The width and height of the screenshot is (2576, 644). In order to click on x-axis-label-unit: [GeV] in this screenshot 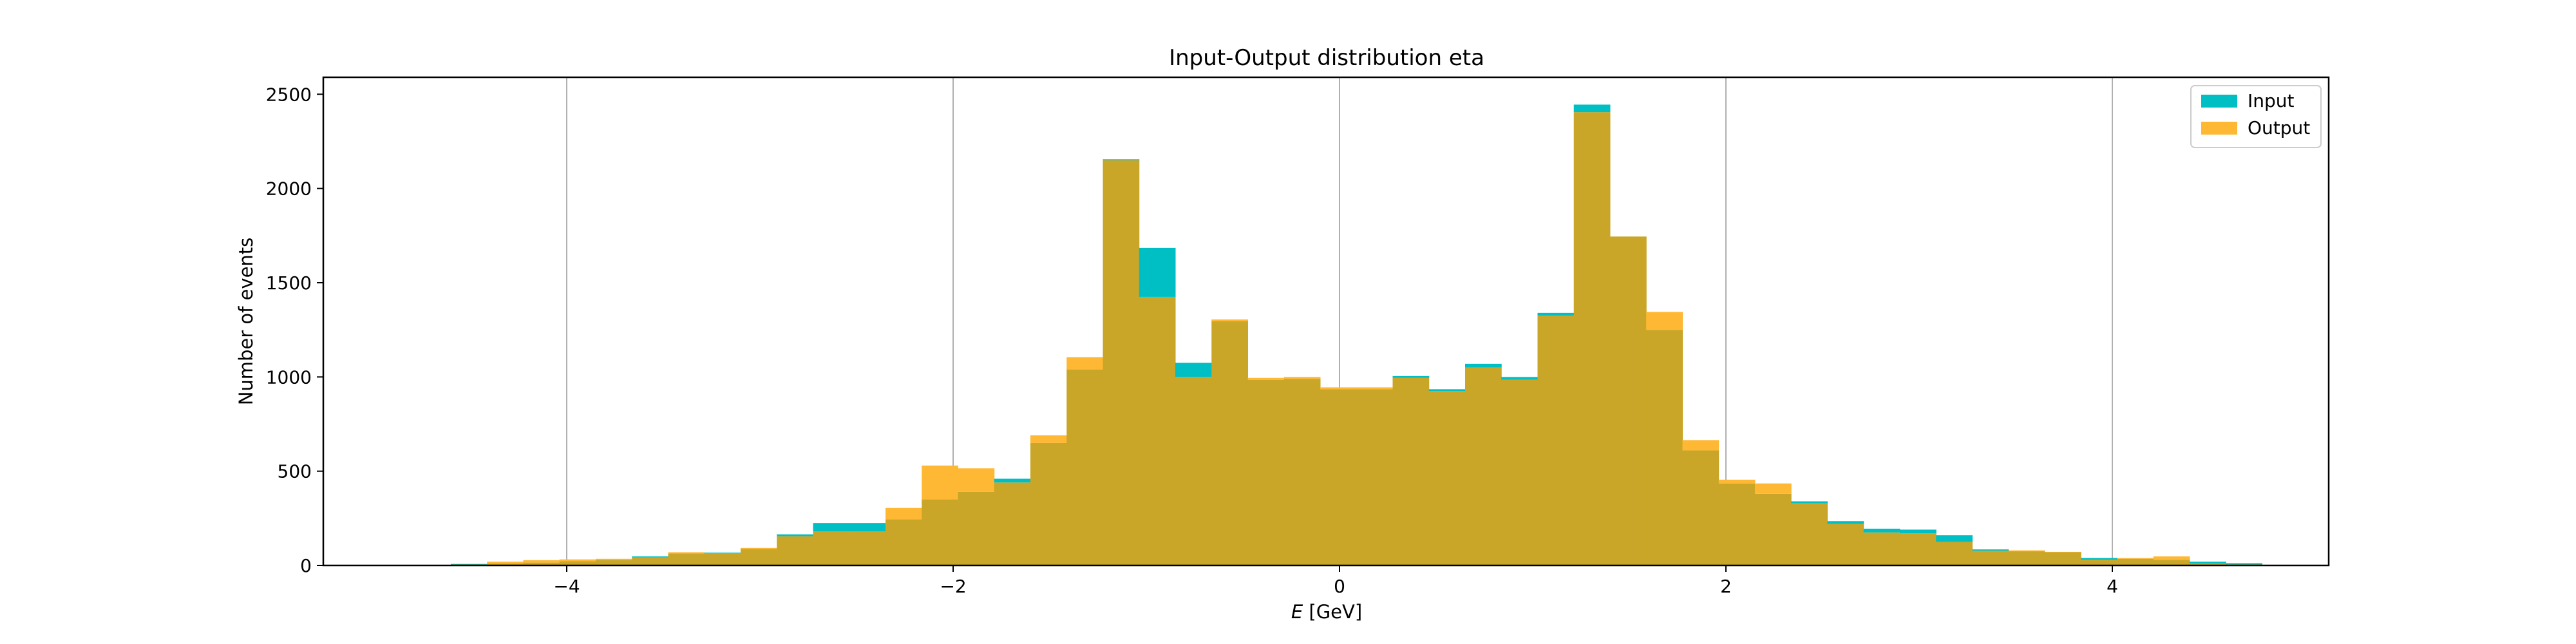, I will do `click(1333, 612)`.